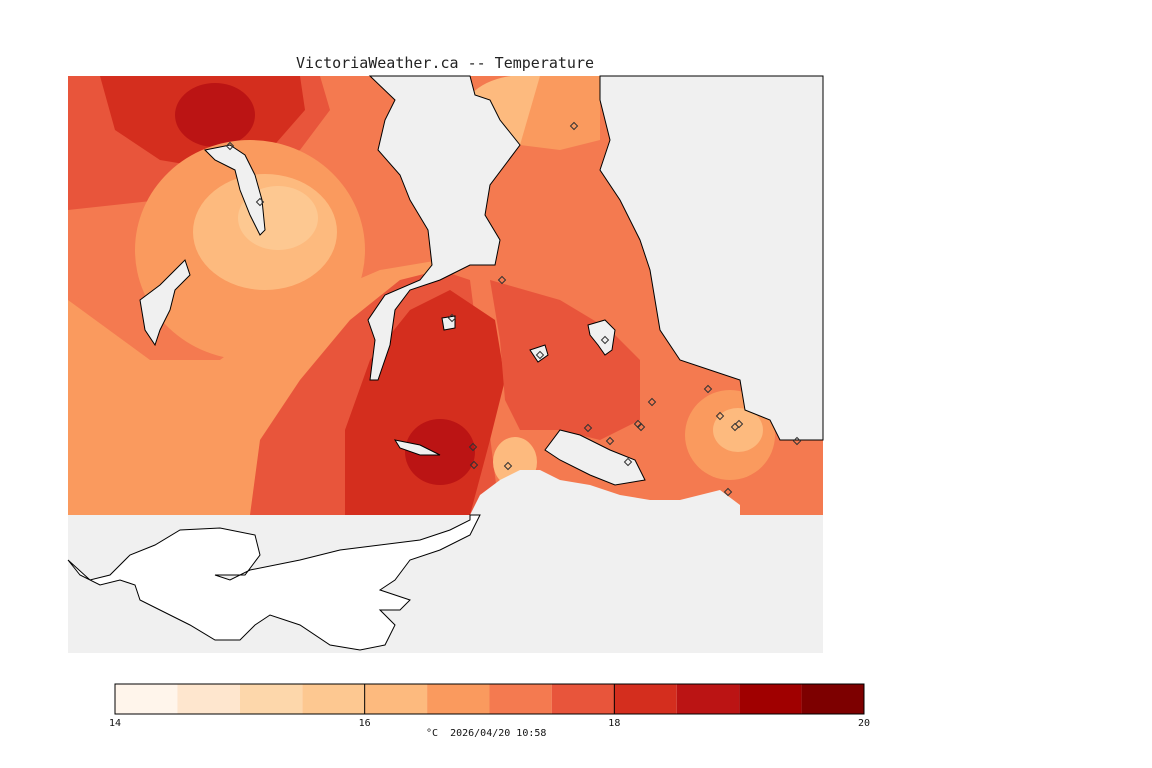  I want to click on lake-prospect, so click(539, 353).